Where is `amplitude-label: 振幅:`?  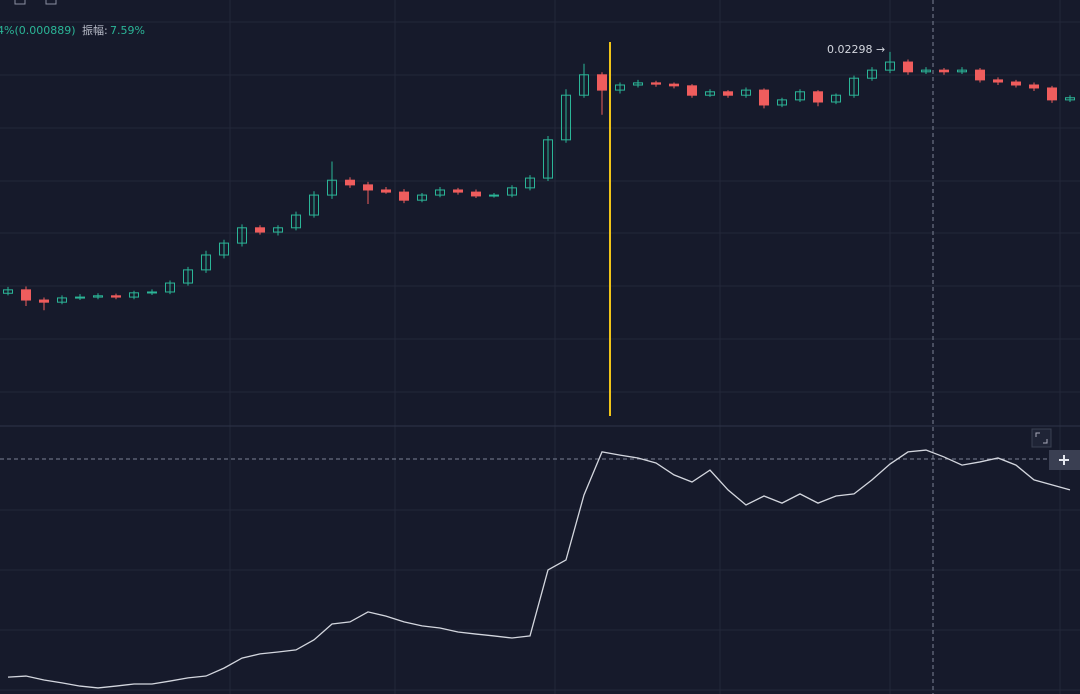
amplitude-label: 振幅: is located at coordinates (95, 30).